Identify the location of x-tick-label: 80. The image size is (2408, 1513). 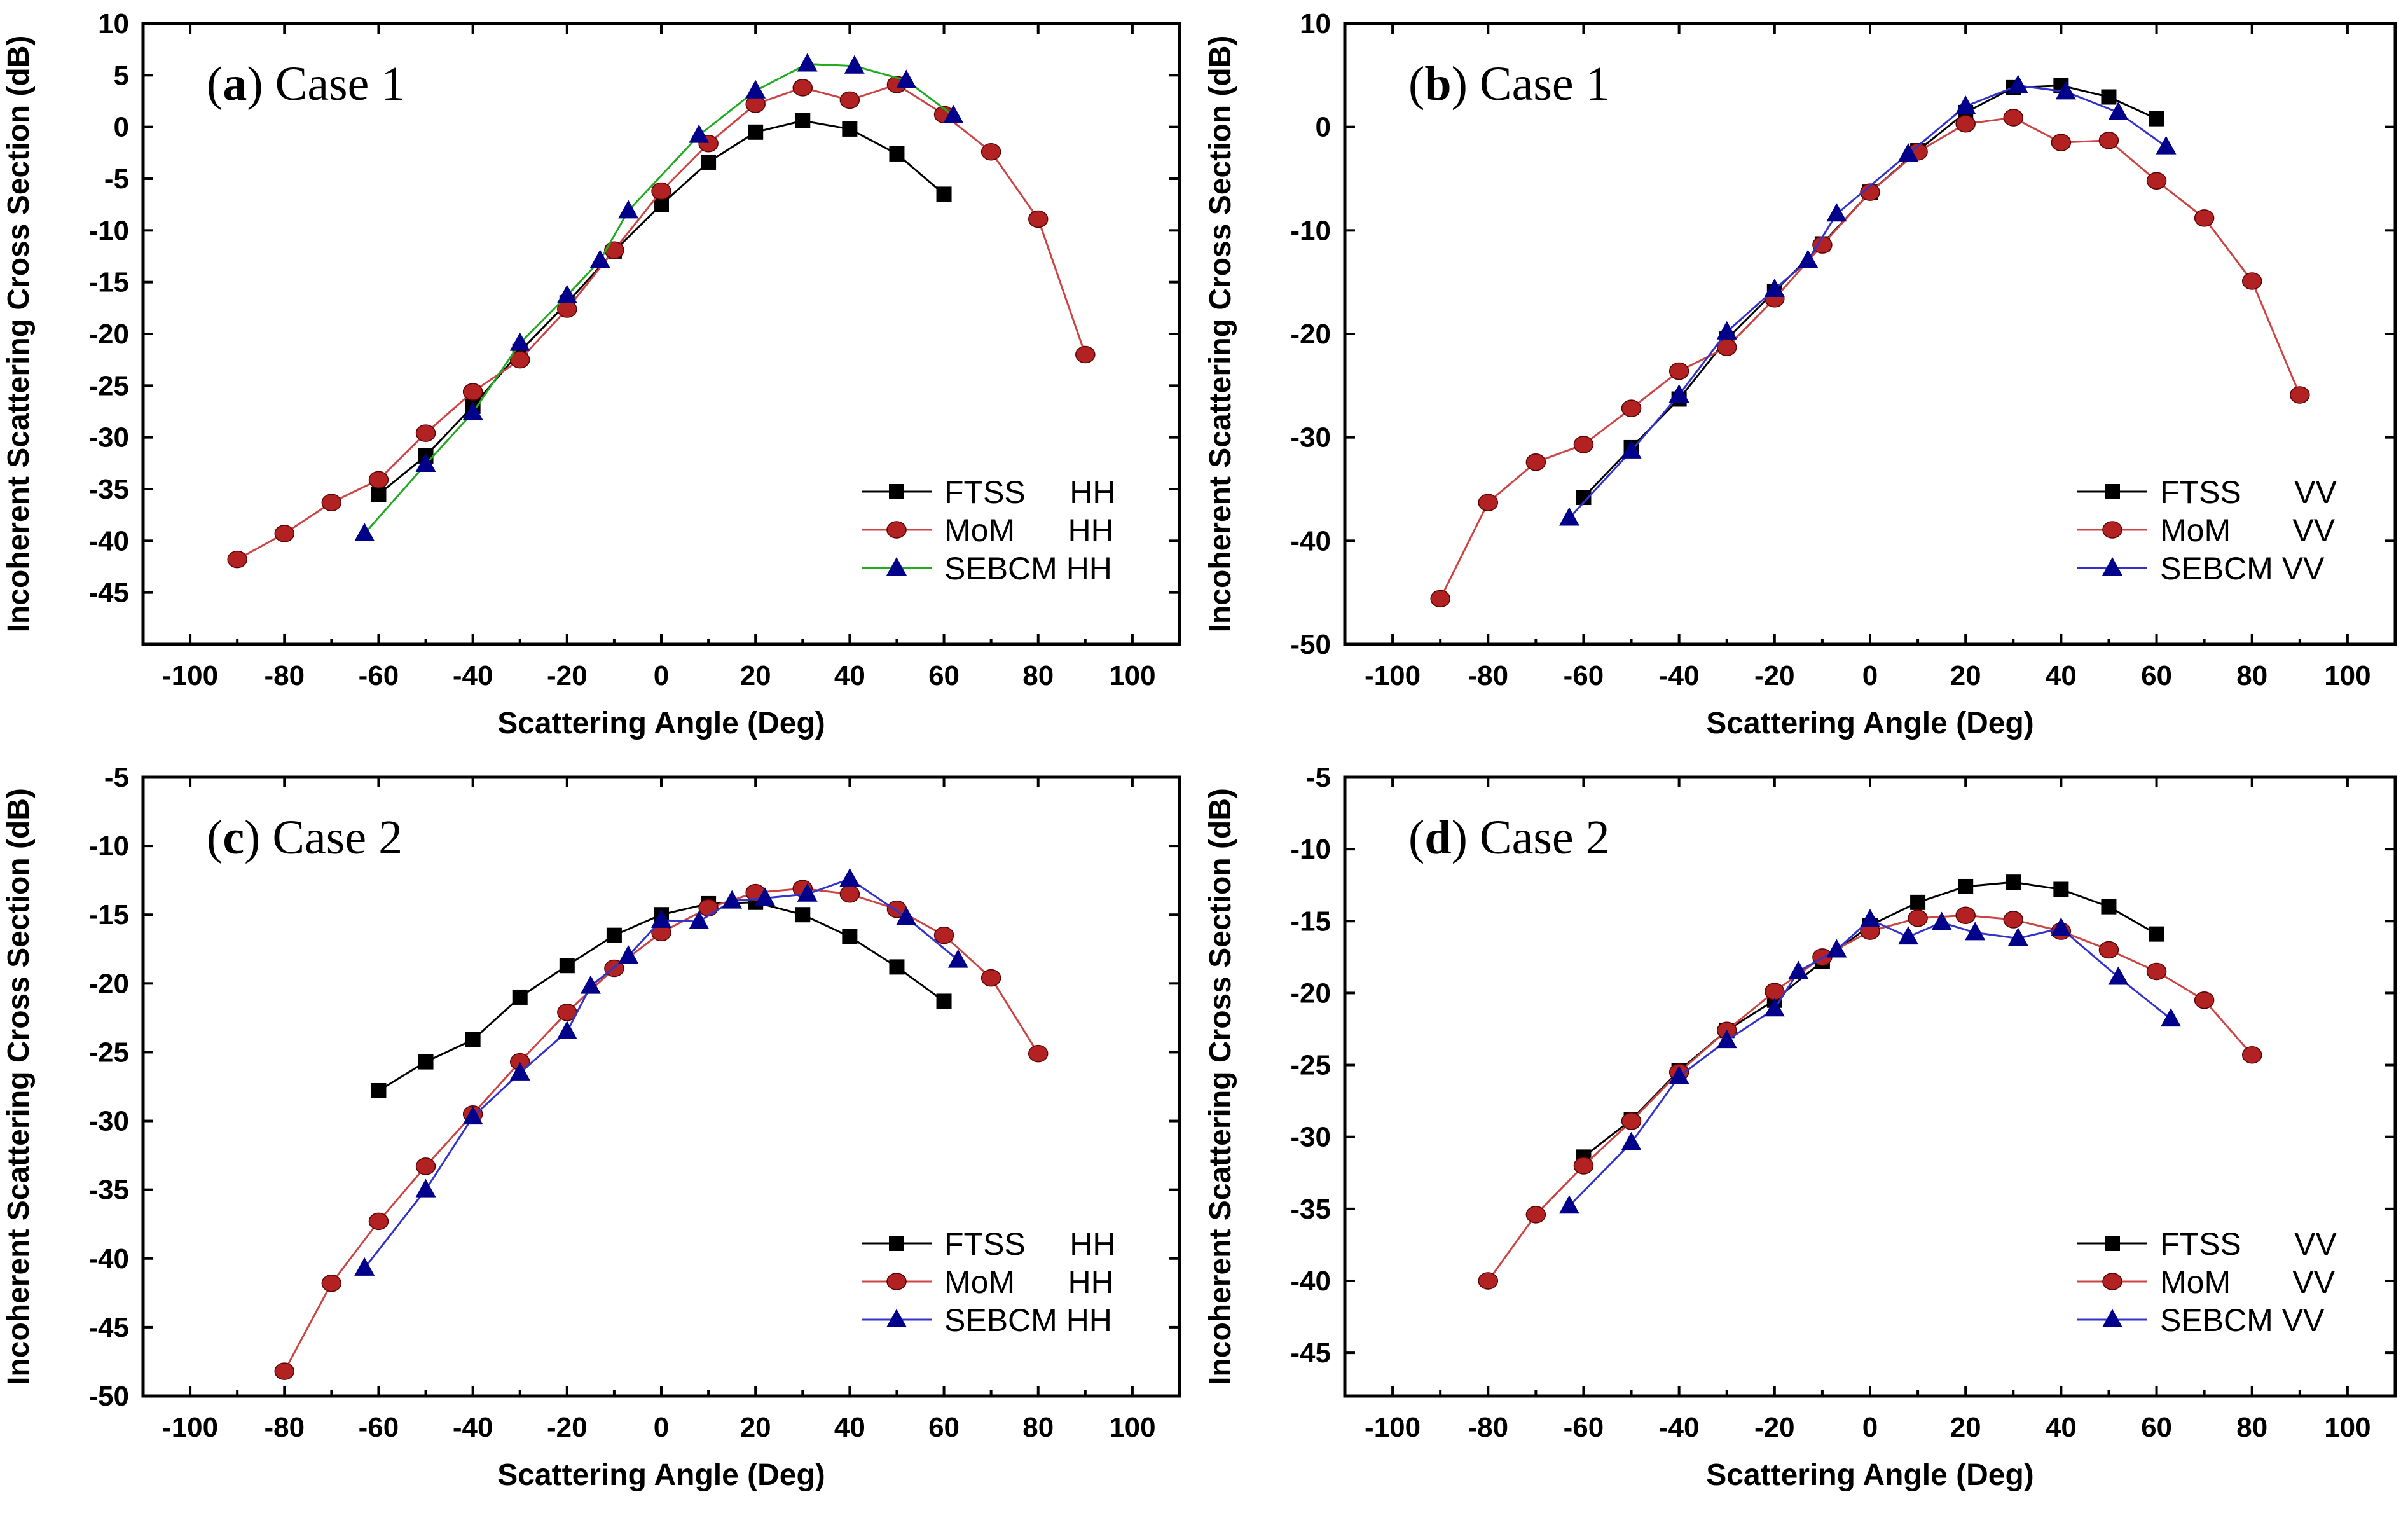
(1038, 1427).